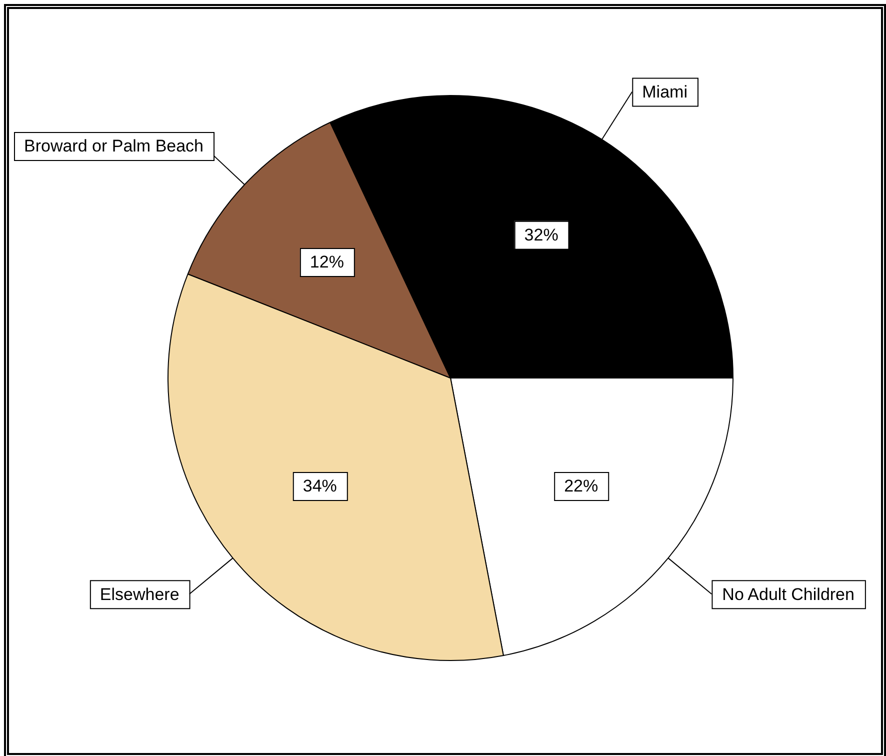 The height and width of the screenshot is (756, 886). Describe the element at coordinates (665, 92) in the screenshot. I see `slice-label: Miami` at that location.